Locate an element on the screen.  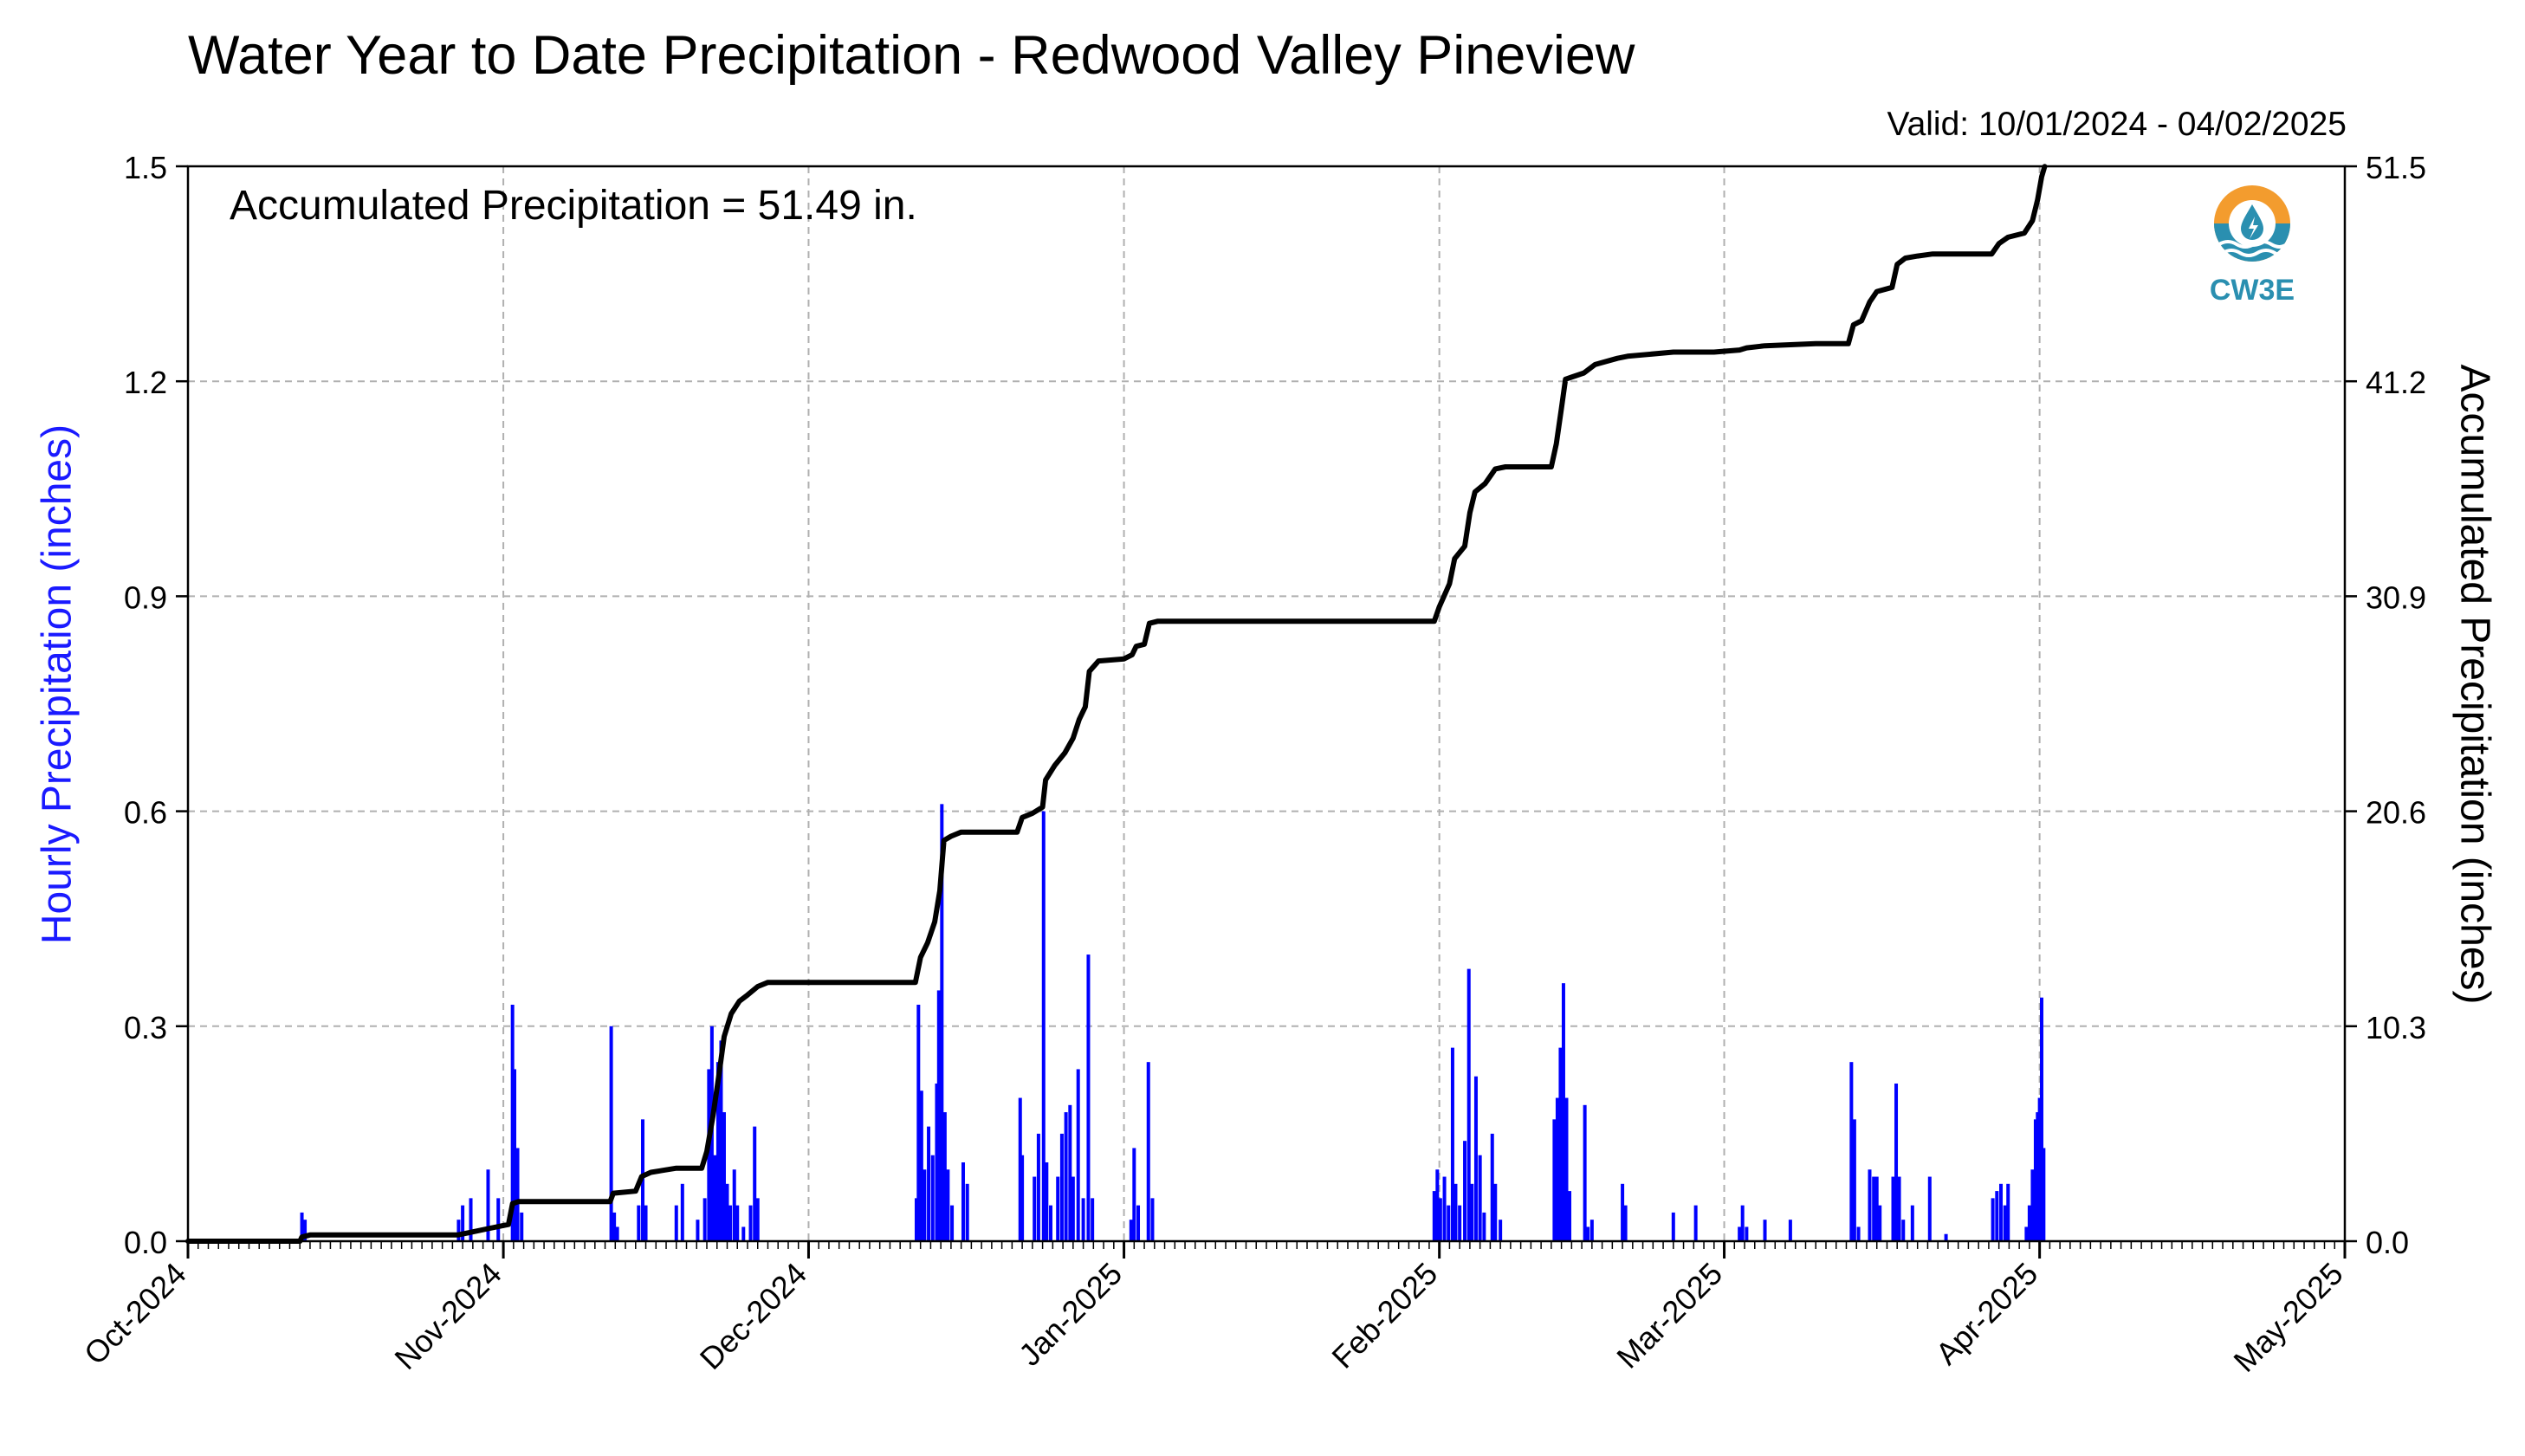
y-right-tick-label: 10.3 is located at coordinates (2396, 1027).